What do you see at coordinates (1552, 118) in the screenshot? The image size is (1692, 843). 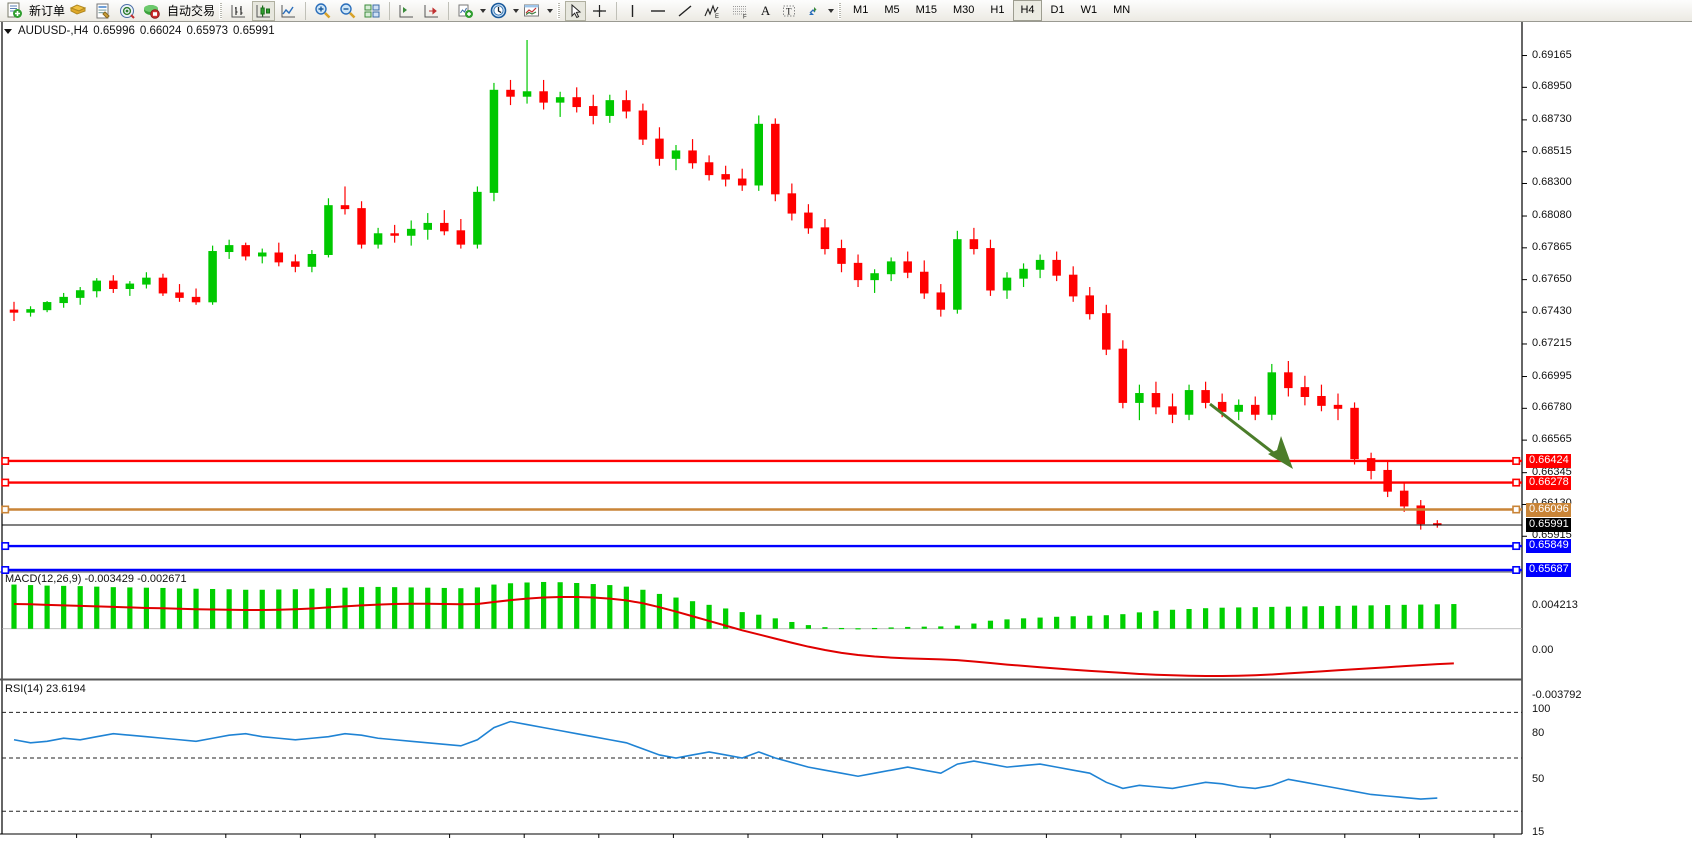 I see `price-tick-label: 0.68730` at bounding box center [1552, 118].